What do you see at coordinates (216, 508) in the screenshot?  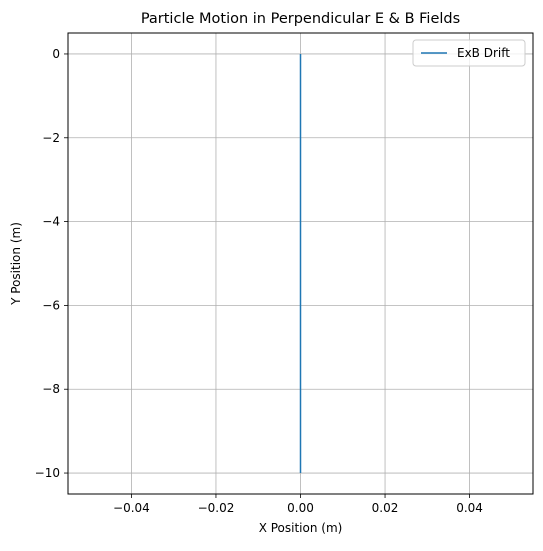 I see `x-tick-label: −0.02` at bounding box center [216, 508].